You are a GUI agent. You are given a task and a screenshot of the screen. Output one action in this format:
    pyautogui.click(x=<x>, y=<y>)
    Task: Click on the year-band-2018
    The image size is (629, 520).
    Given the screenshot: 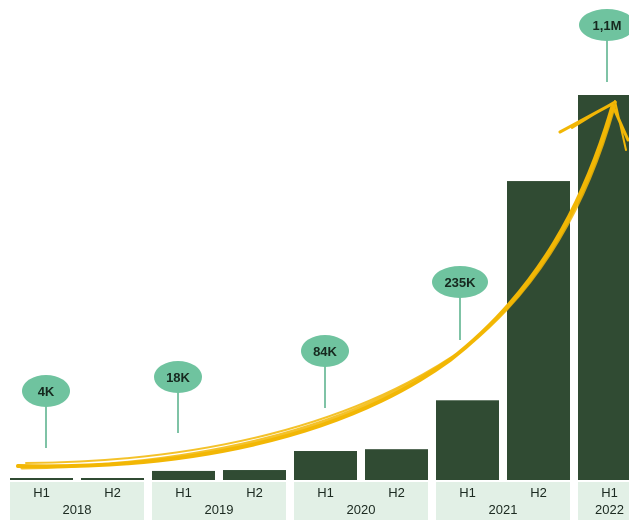 What is the action you would take?
    pyautogui.click(x=77, y=501)
    